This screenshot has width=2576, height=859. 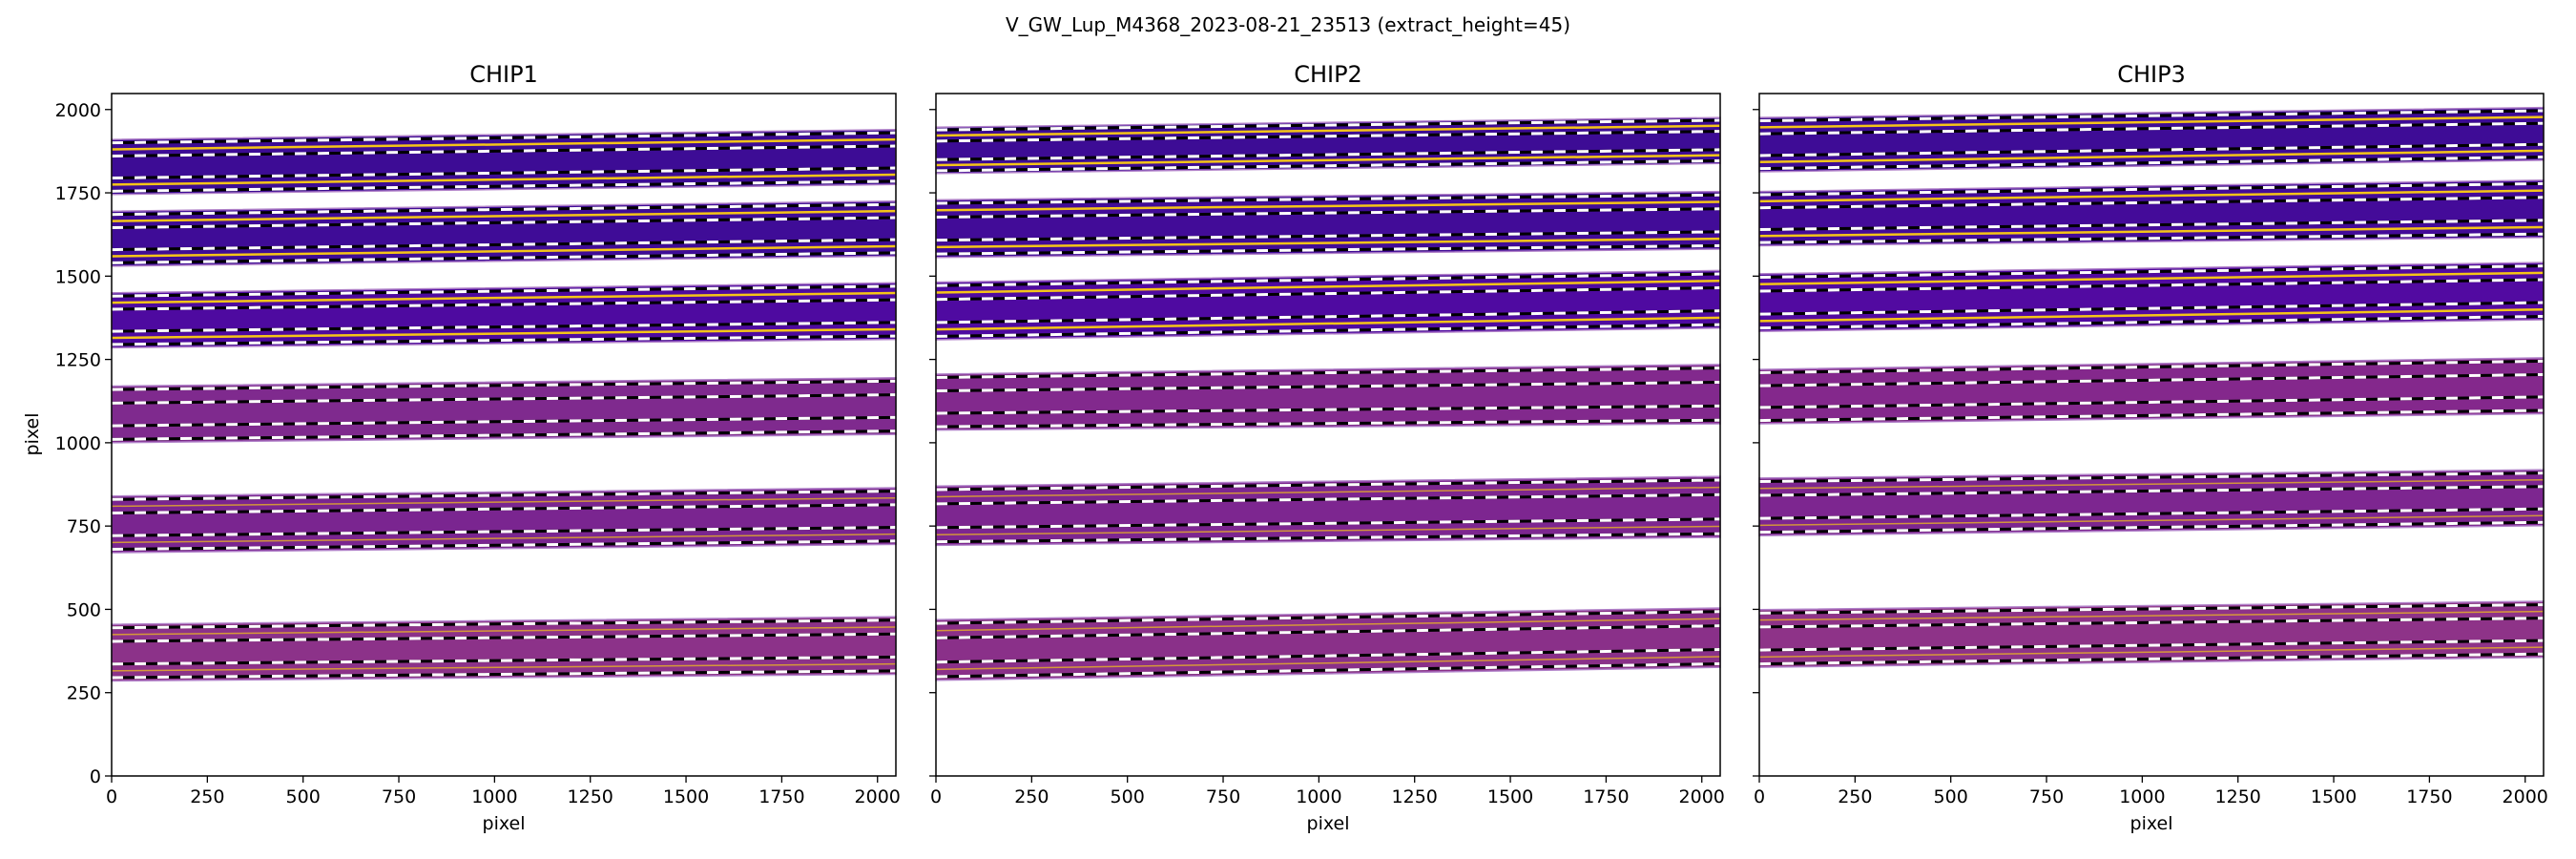 I want to click on y-tick-label: 500, so click(x=84, y=609).